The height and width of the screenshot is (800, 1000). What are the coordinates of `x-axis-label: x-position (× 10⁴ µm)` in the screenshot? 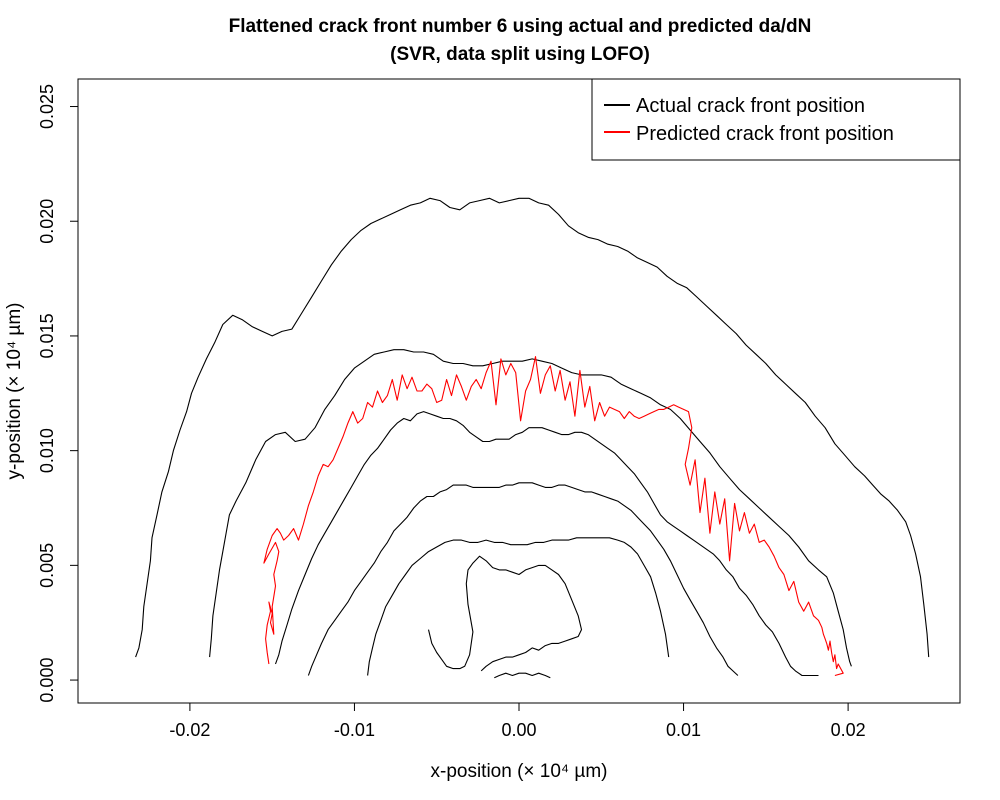 It's located at (519, 771).